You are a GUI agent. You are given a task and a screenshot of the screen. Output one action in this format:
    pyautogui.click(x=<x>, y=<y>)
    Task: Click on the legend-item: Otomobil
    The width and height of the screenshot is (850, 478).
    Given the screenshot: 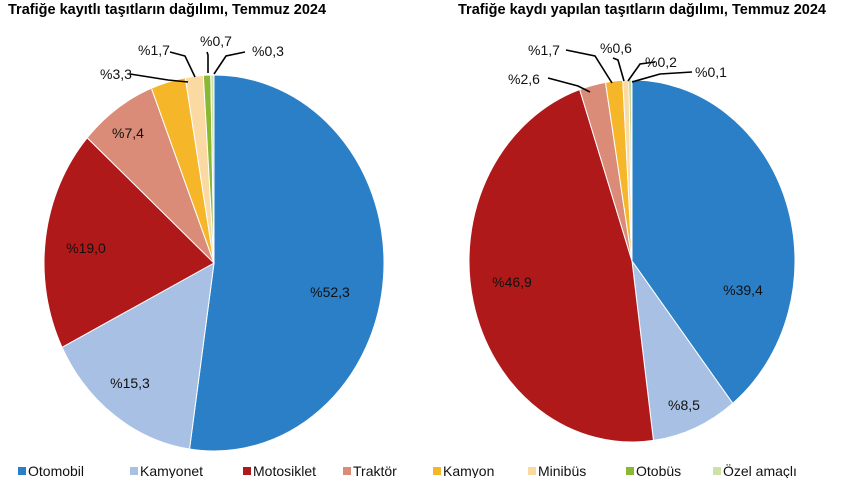 What is the action you would take?
    pyautogui.click(x=51, y=470)
    